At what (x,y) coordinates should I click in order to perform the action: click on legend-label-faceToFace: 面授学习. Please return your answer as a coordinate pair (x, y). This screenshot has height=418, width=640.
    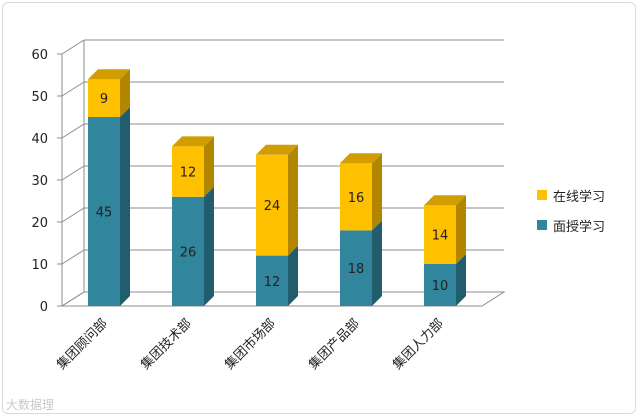
    Looking at the image, I should click on (579, 227).